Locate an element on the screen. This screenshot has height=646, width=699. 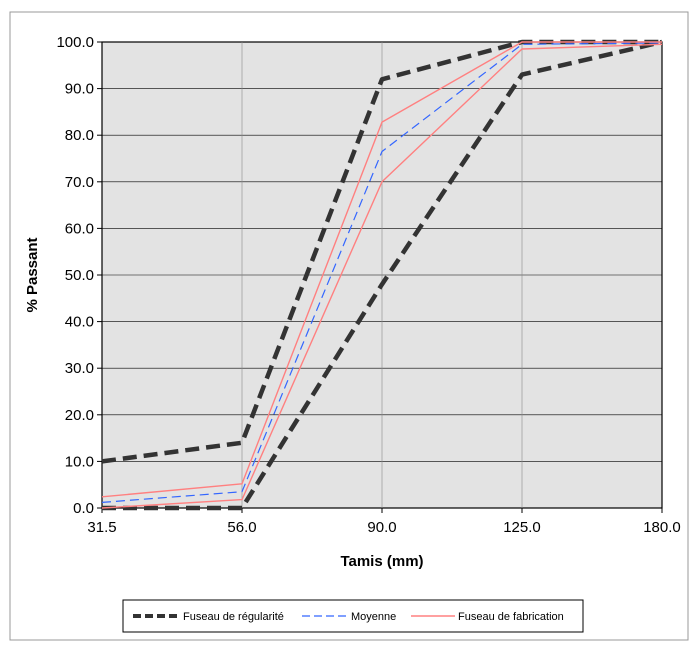
legend-box is located at coordinates (353, 616).